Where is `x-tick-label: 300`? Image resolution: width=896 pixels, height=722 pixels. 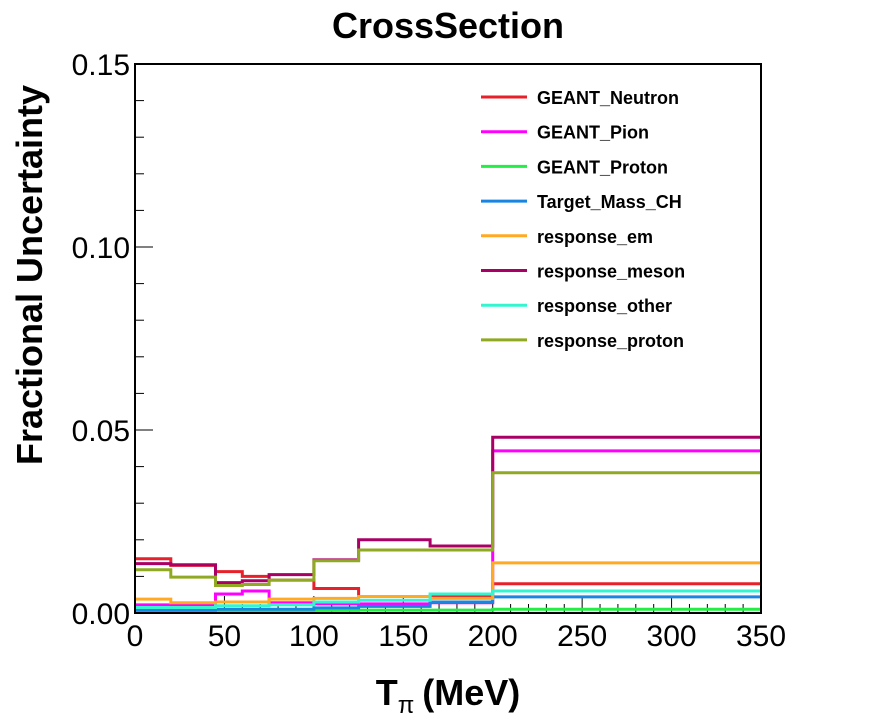 x-tick-label: 300 is located at coordinates (672, 636).